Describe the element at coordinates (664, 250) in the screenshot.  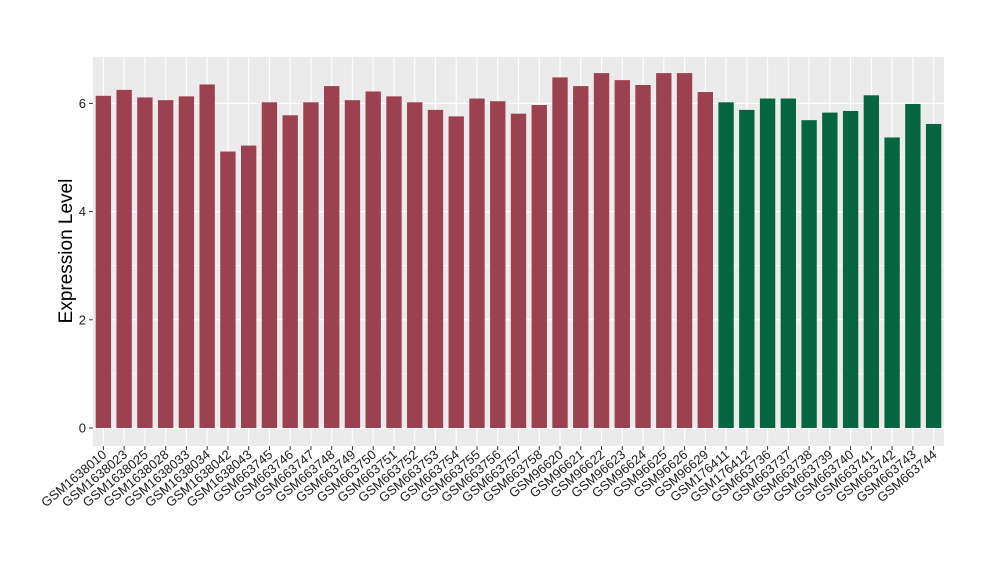
I see `bar-GSM96625` at that location.